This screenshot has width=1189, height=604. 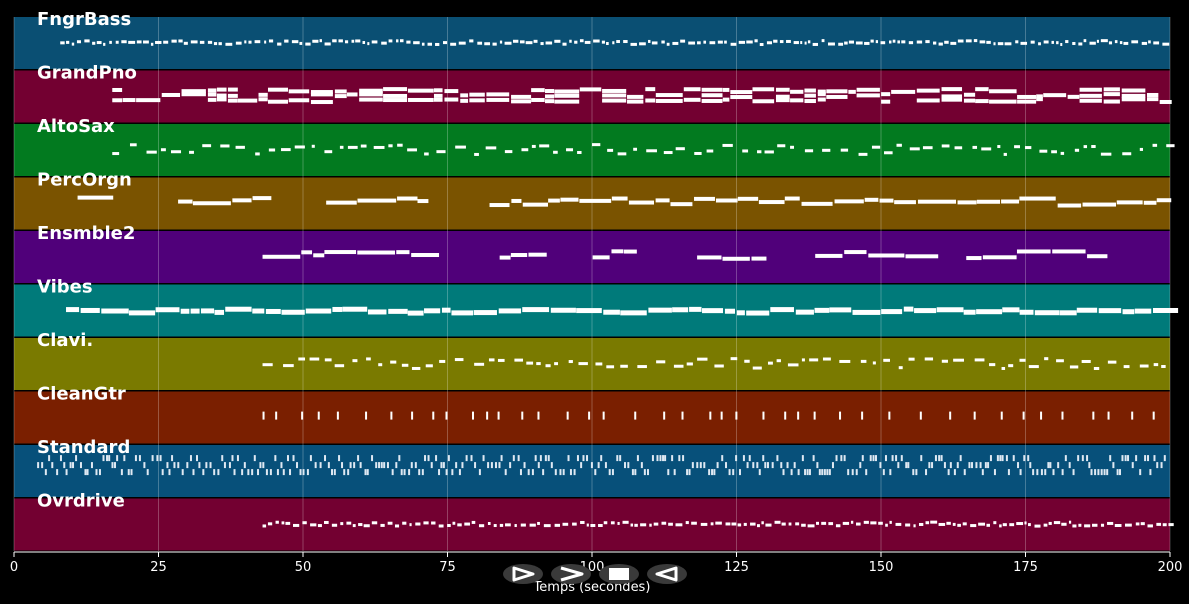 I want to click on chevron-right-icon, so click(x=572, y=574).